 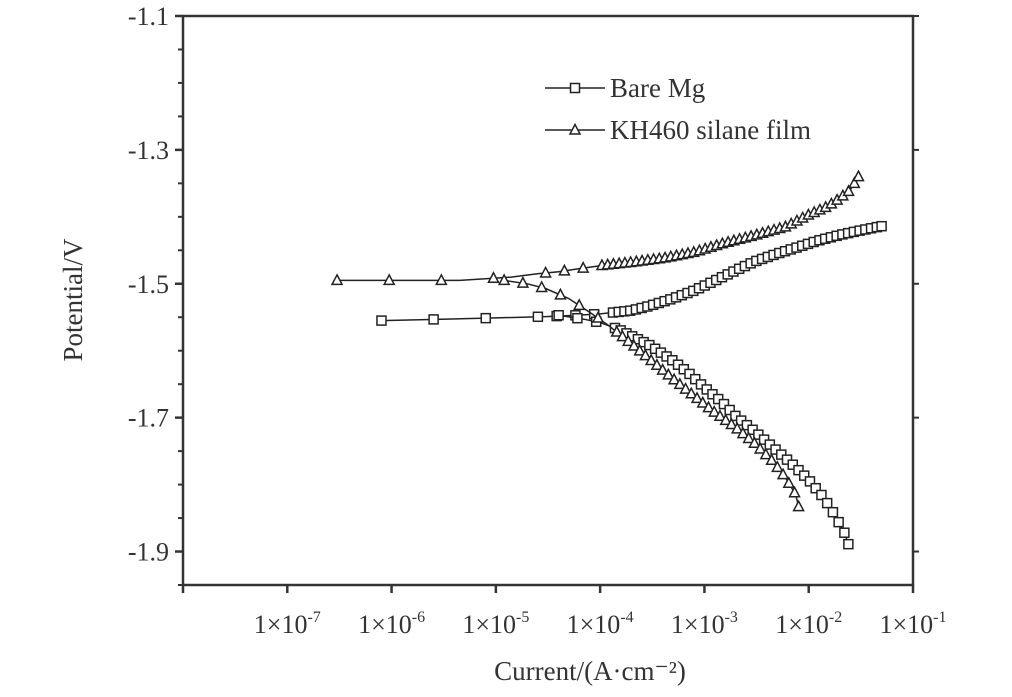 I want to click on x-tick-label: 1×10⁻⁶, so click(x=391, y=624).